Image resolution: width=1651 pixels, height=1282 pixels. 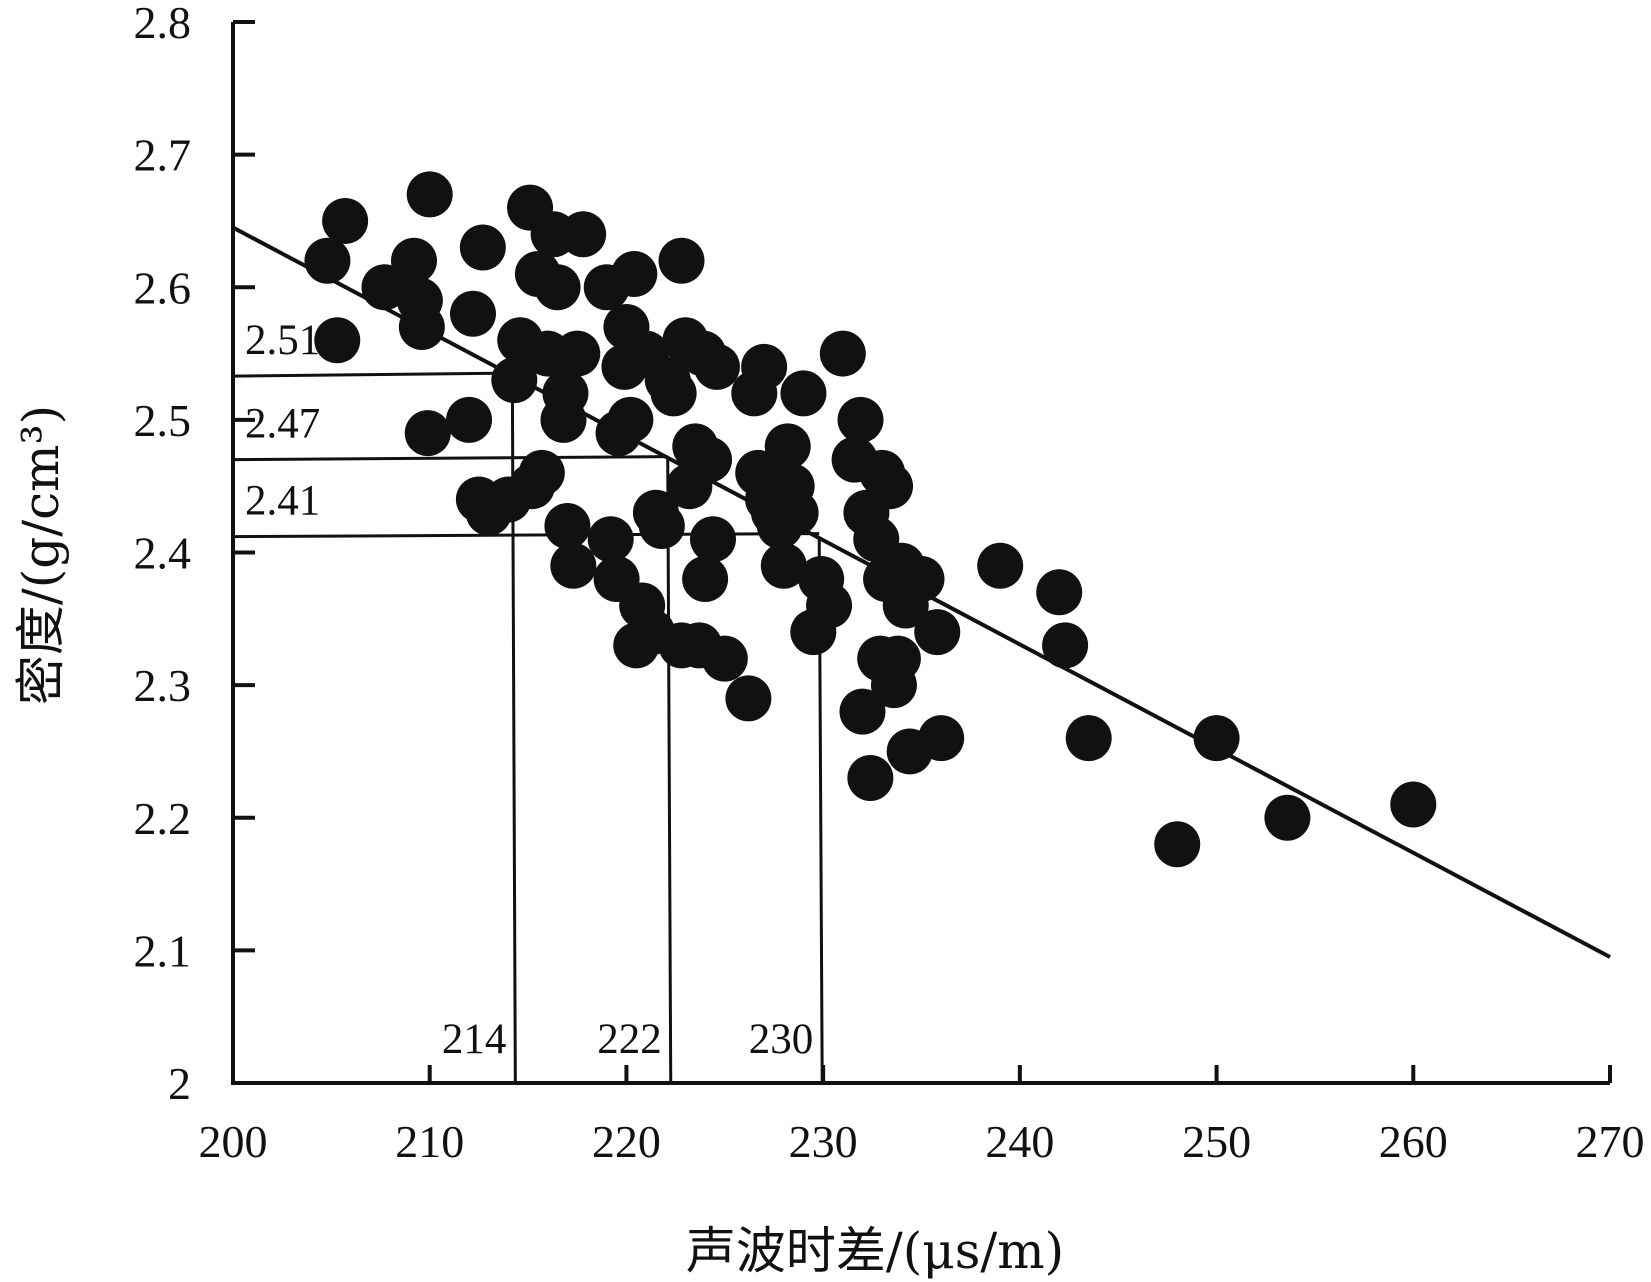 I want to click on x-tick-label: 270, so click(x=1610, y=1141).